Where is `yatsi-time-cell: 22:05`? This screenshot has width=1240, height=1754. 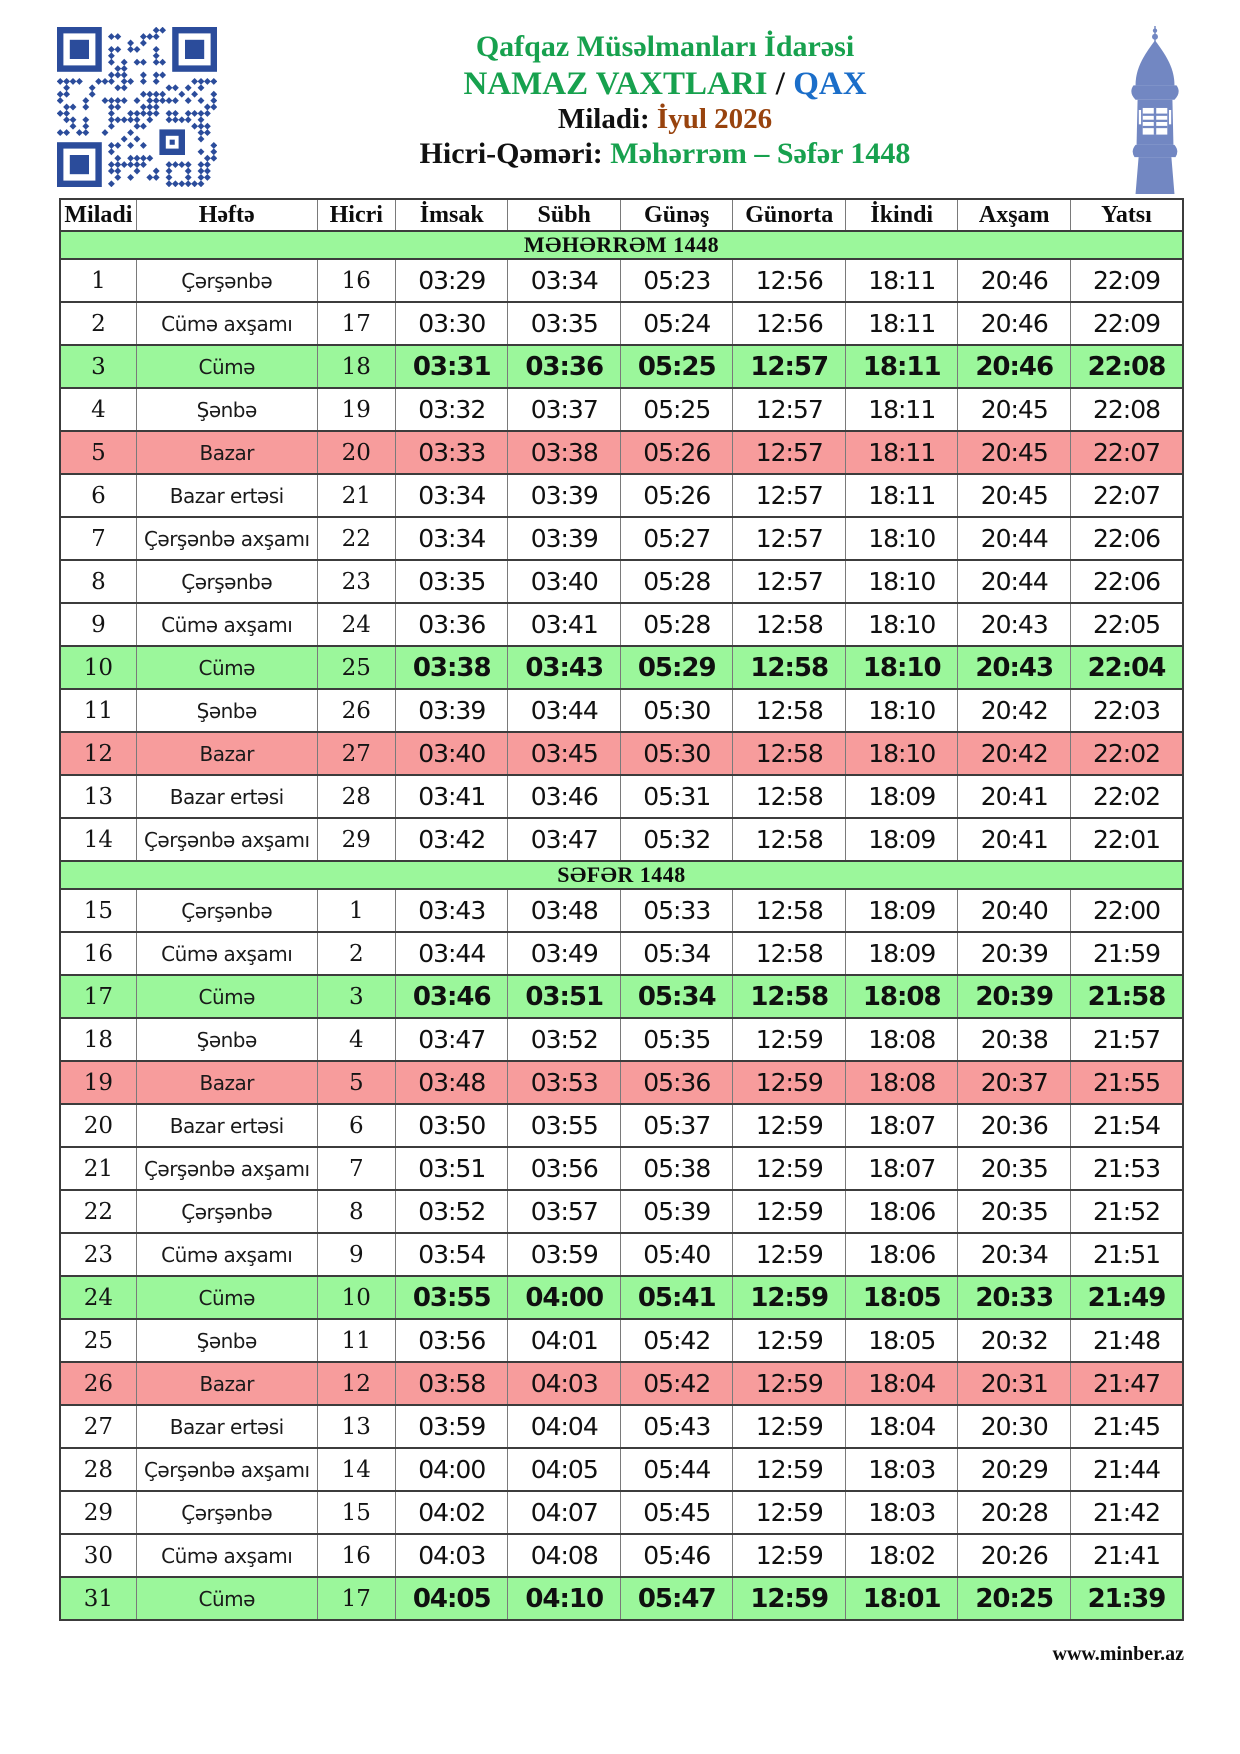 yatsi-time-cell: 22:05 is located at coordinates (1126, 624).